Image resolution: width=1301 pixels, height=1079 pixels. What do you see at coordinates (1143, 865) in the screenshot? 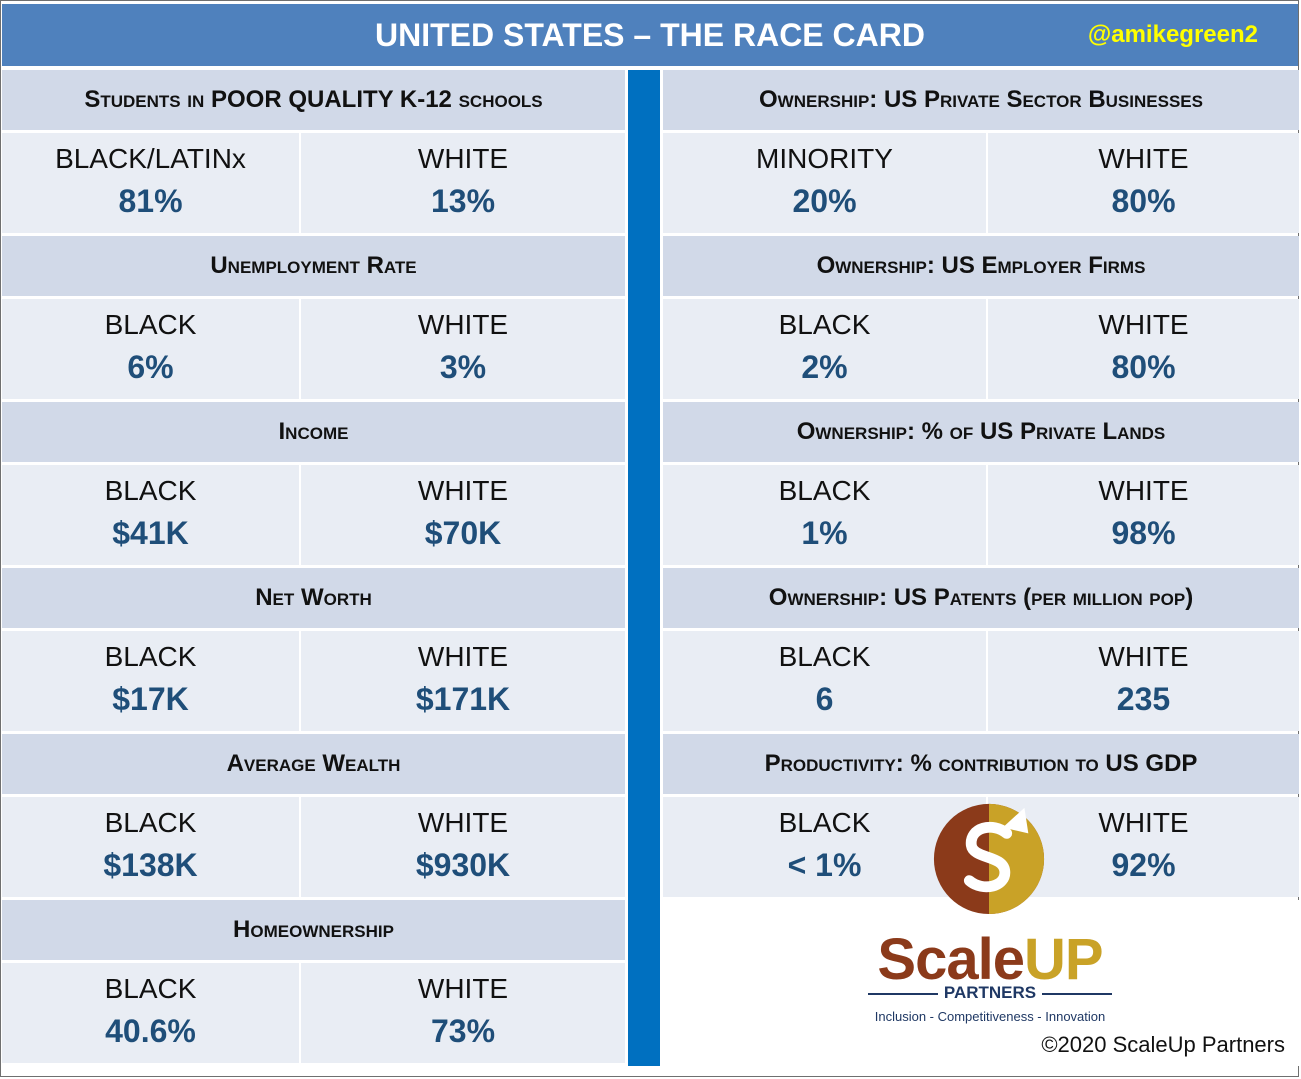
I see `group-value: 92%` at bounding box center [1143, 865].